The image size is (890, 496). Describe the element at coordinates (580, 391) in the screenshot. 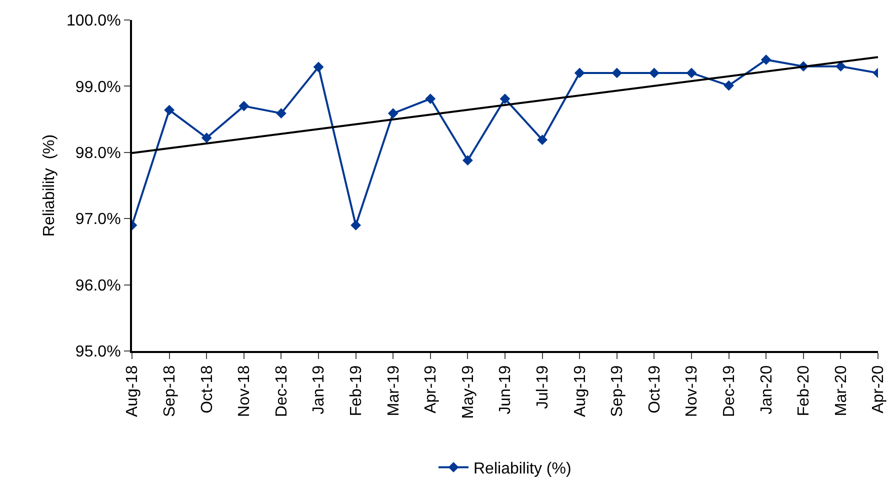

I see `x-tick-label: Aug-19` at that location.